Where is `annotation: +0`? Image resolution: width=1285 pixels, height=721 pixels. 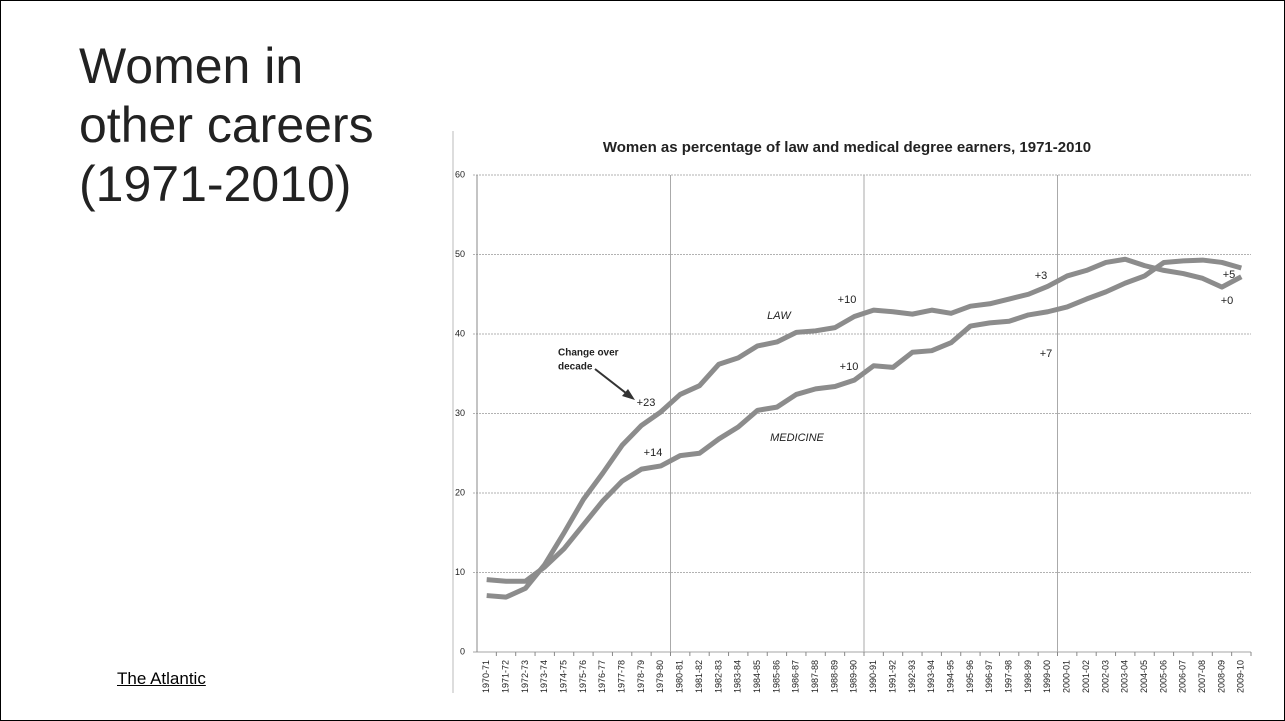 annotation: +0 is located at coordinates (1227, 301).